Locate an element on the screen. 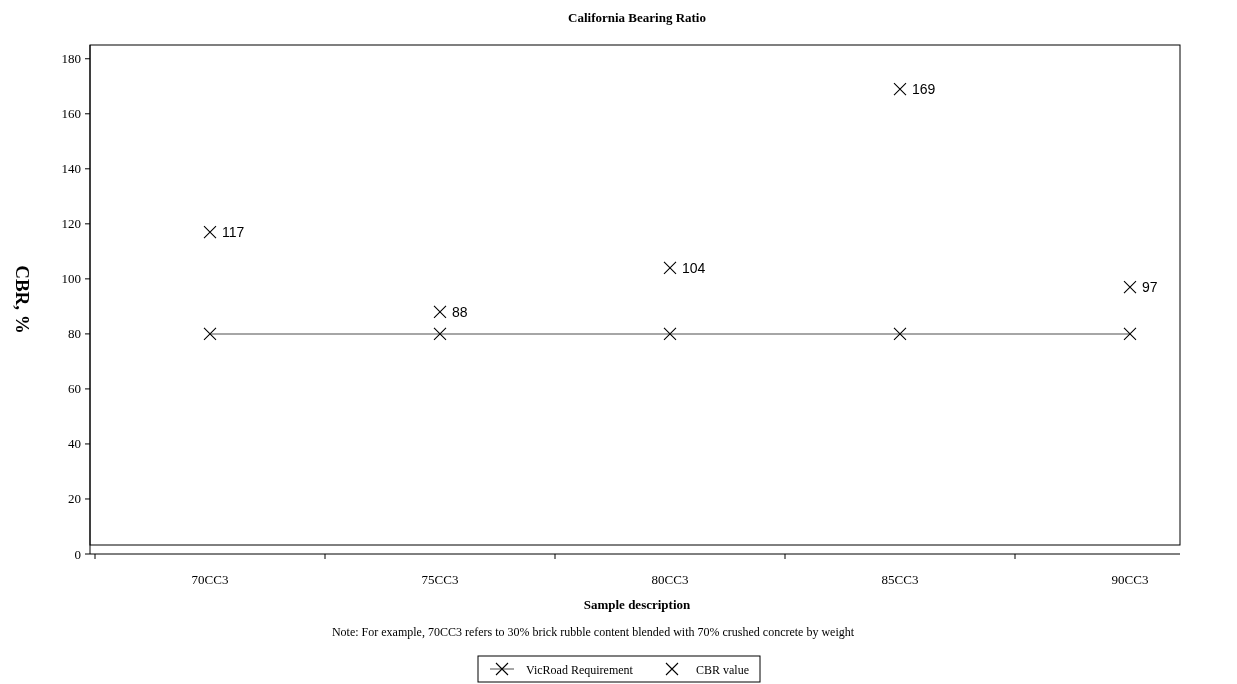 This screenshot has height=684, width=1237. y-tick-label: 180 is located at coordinates (71, 59).